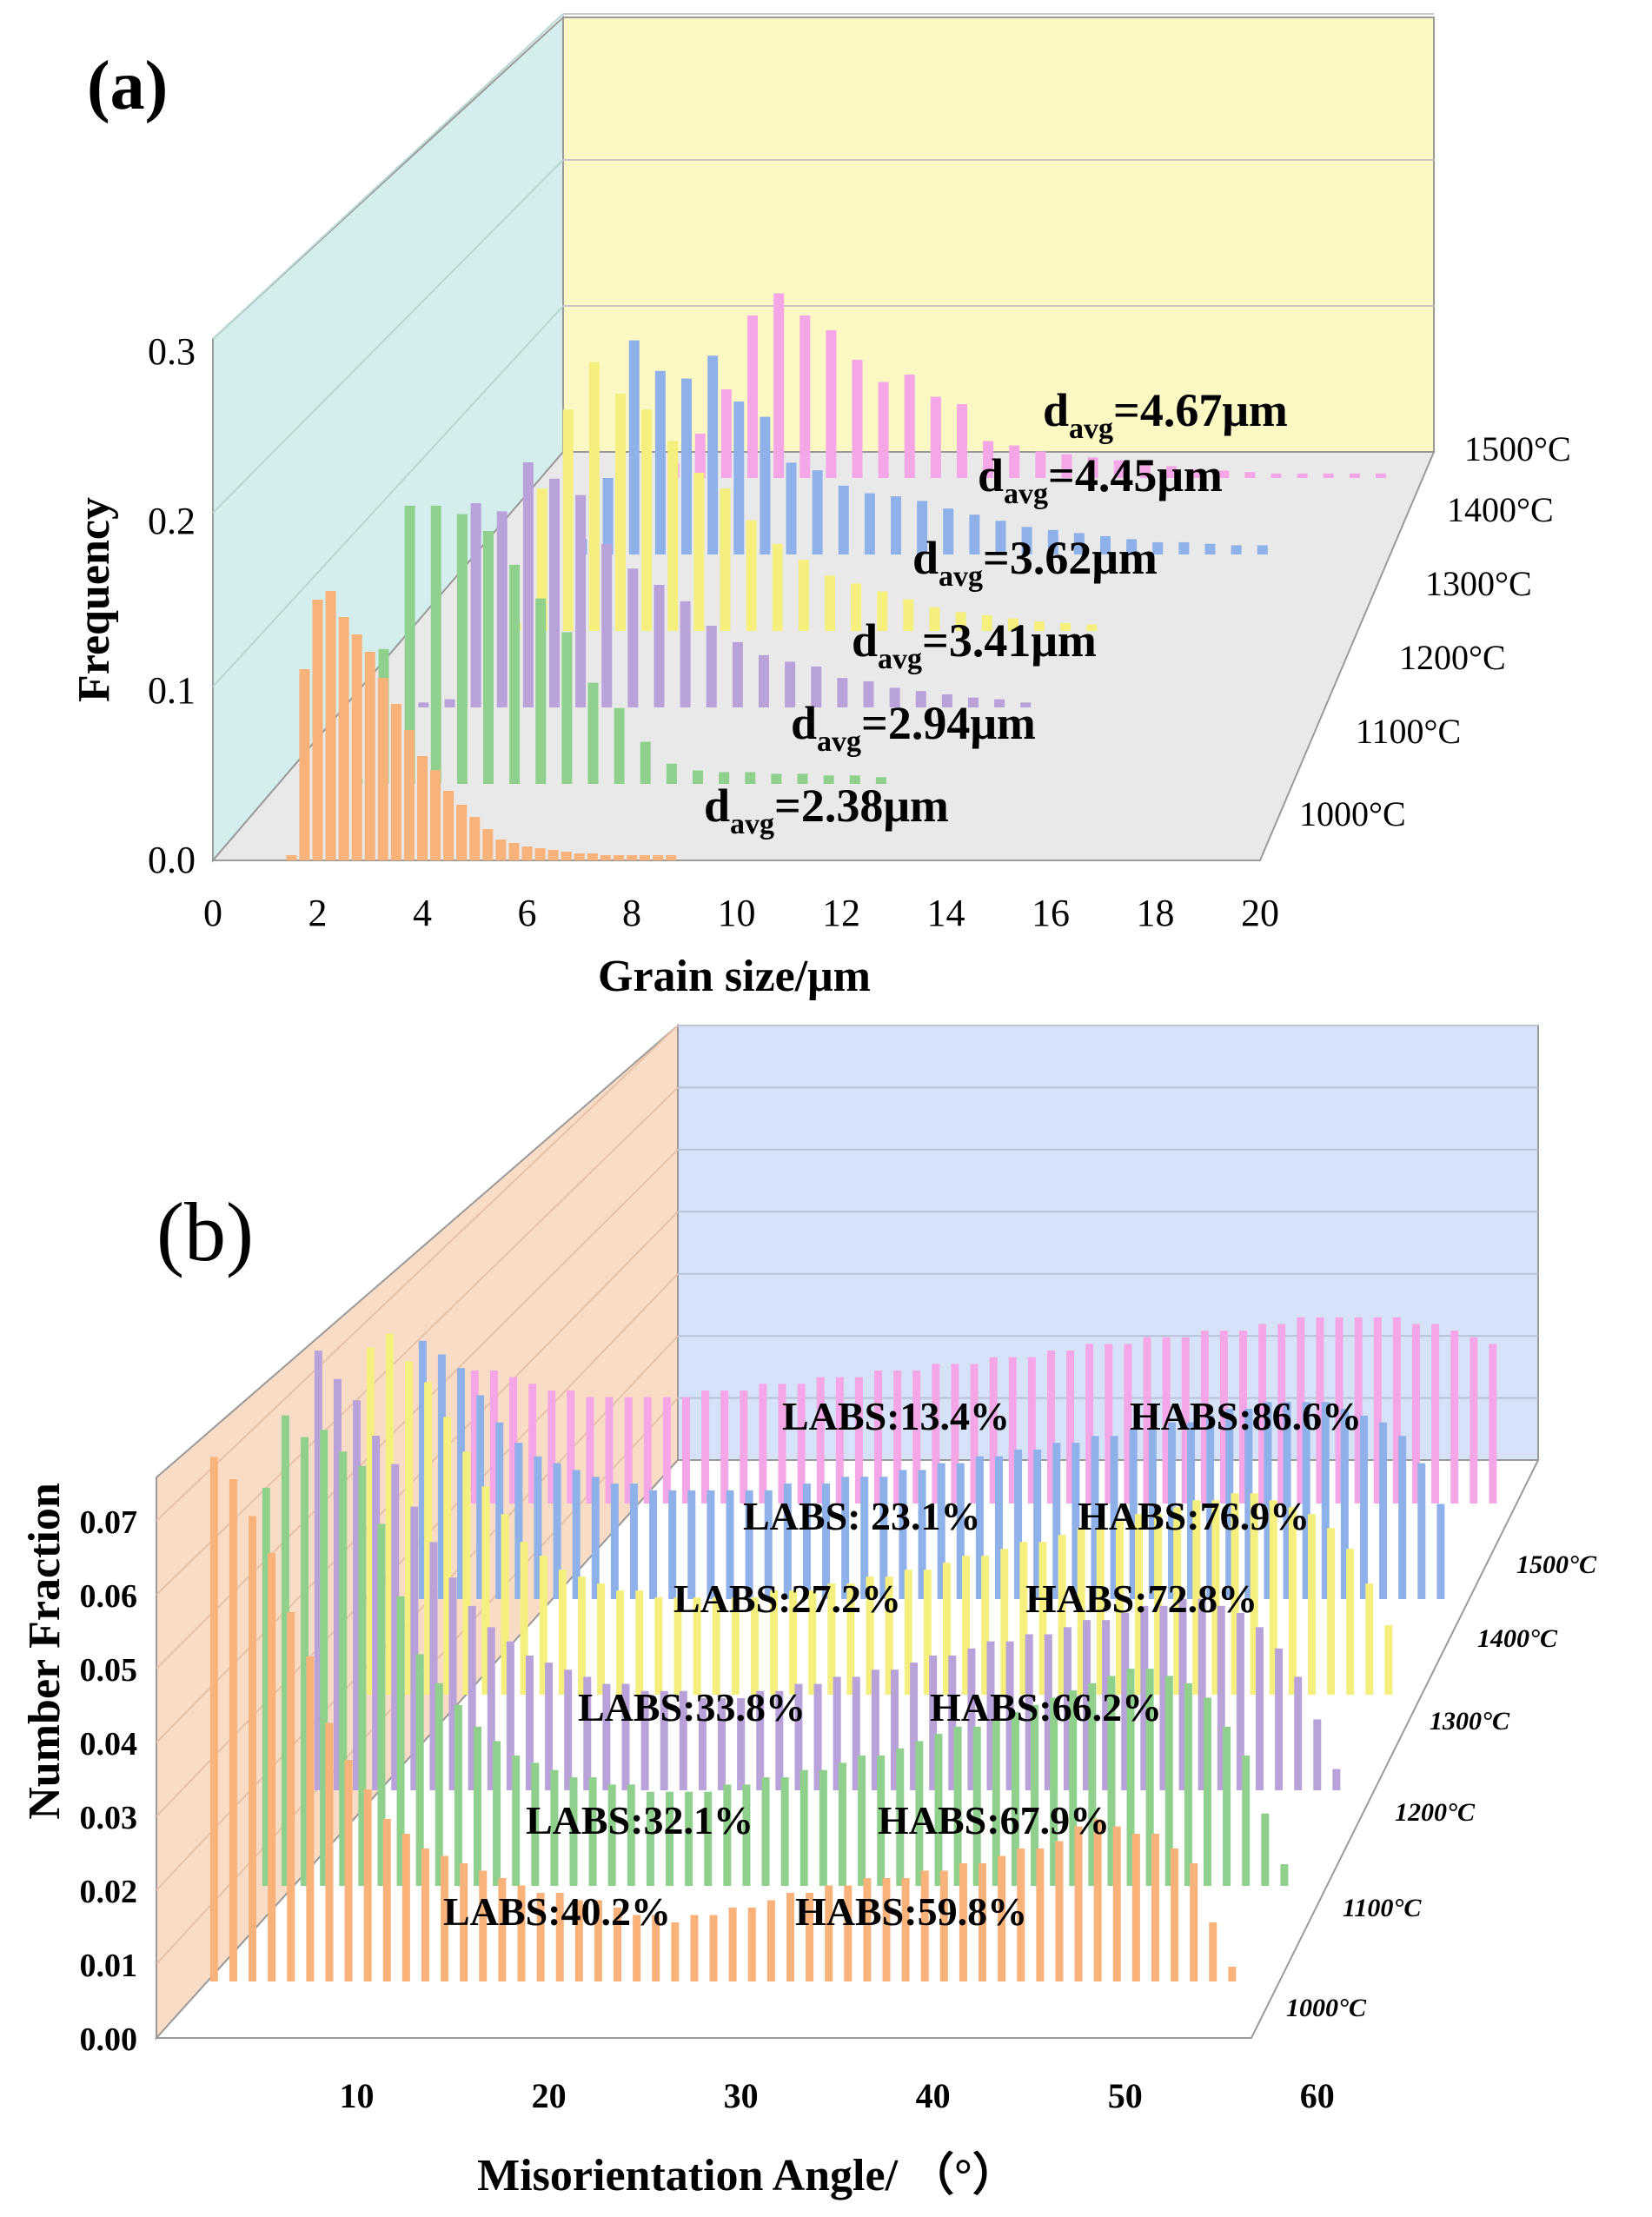  Describe the element at coordinates (172, 521) in the screenshot. I see `y-tick-a-2: 0.2` at that location.